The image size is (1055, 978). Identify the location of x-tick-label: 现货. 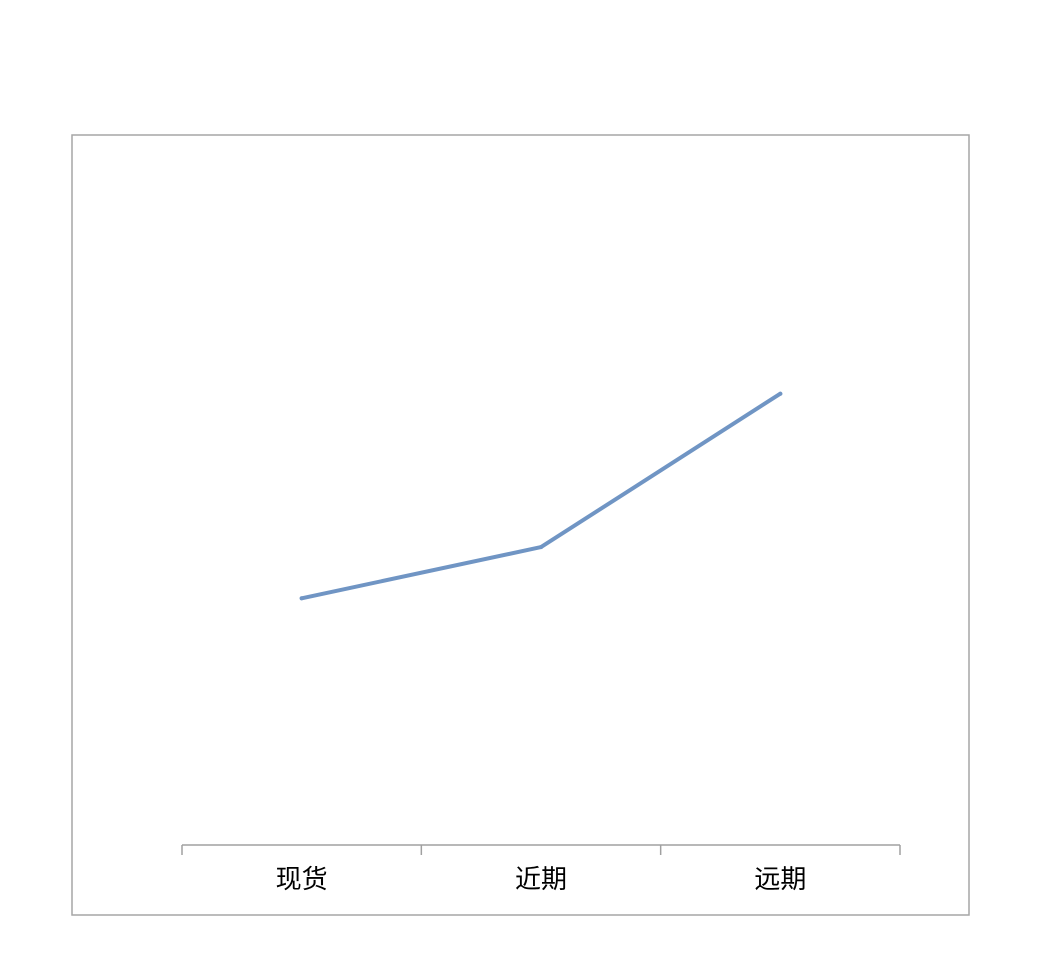
(302, 880).